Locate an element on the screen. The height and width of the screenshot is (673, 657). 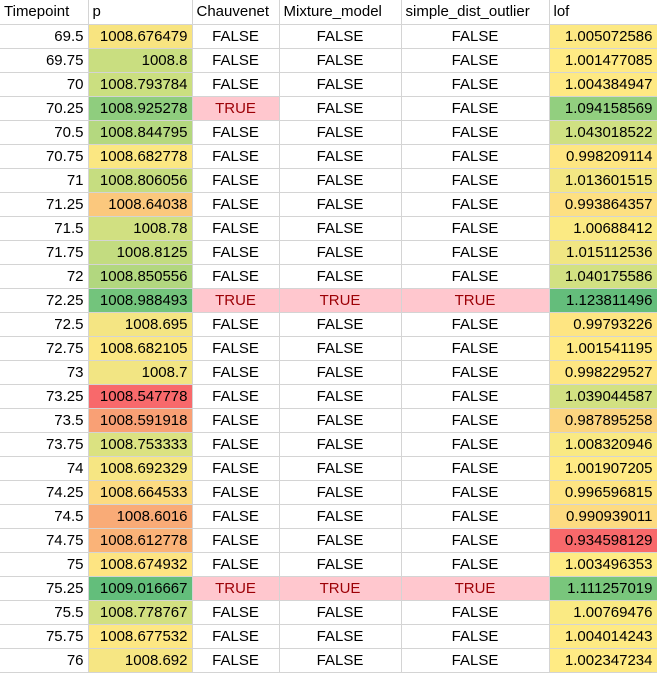
cell-lof: 1.039044587 is located at coordinates (603, 396).